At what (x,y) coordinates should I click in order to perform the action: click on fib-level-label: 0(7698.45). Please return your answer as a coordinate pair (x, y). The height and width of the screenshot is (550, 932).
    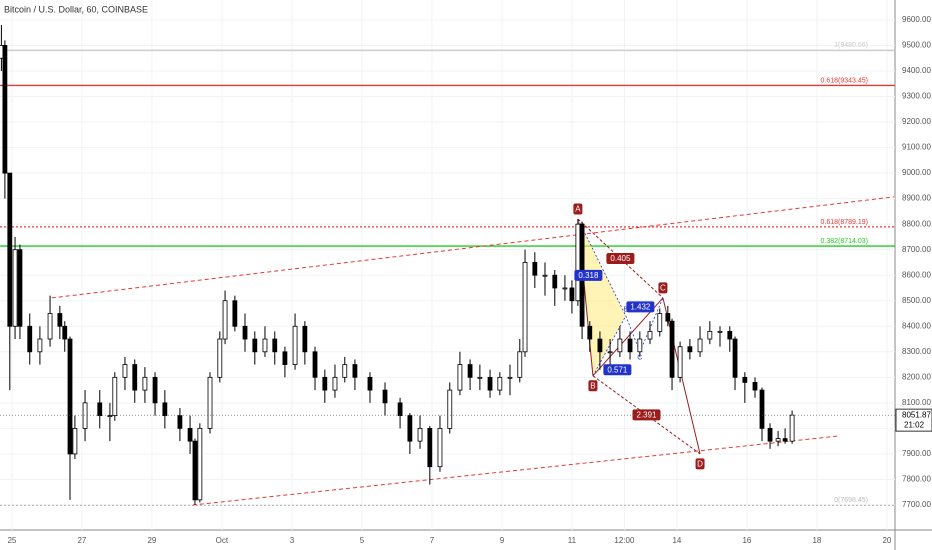
    Looking at the image, I should click on (851, 500).